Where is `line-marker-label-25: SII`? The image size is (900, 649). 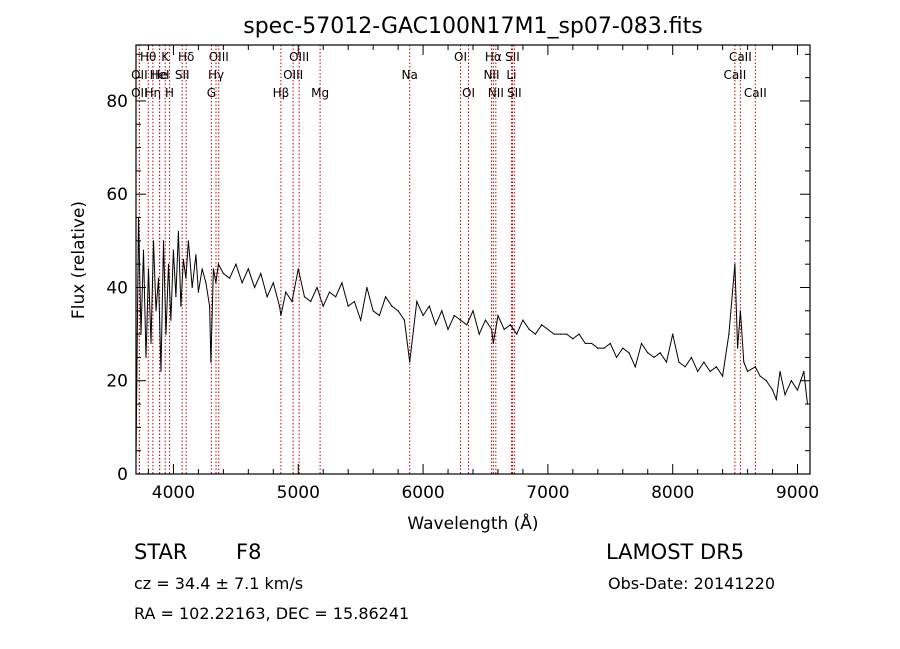 line-marker-label-25: SII is located at coordinates (514, 93).